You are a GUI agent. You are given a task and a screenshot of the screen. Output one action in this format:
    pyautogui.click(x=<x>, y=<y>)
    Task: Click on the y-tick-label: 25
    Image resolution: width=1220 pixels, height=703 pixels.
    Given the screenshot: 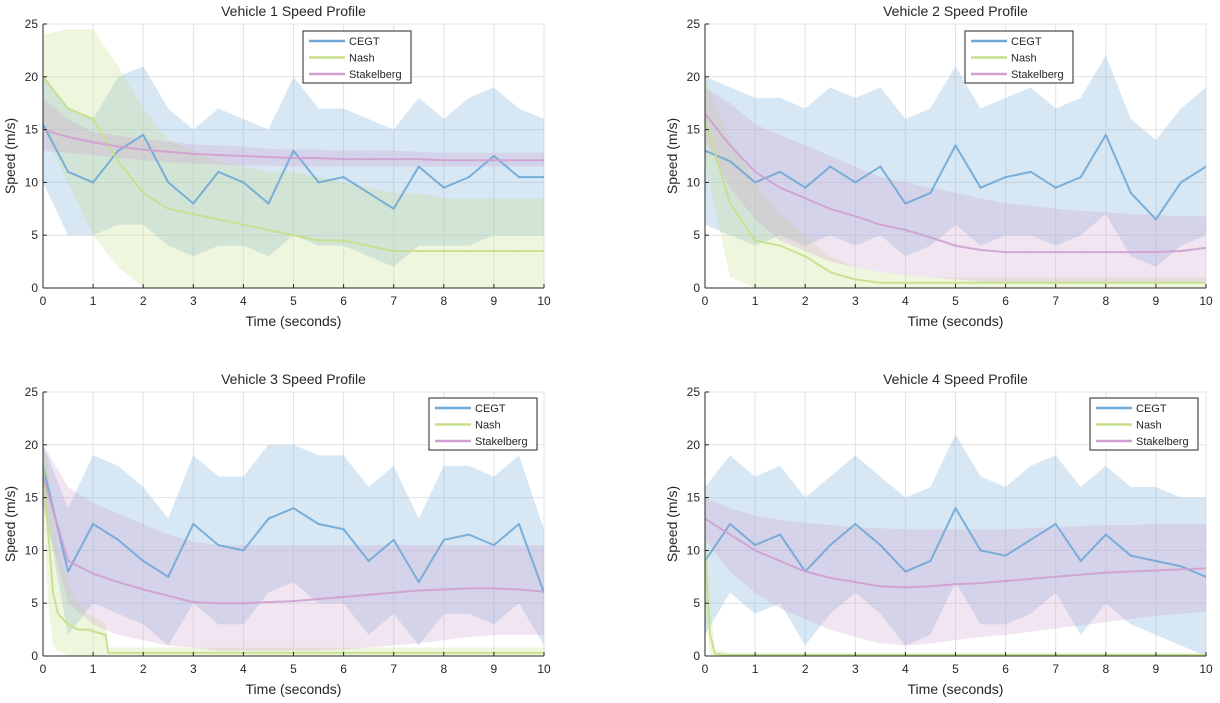 What is the action you would take?
    pyautogui.click(x=32, y=392)
    